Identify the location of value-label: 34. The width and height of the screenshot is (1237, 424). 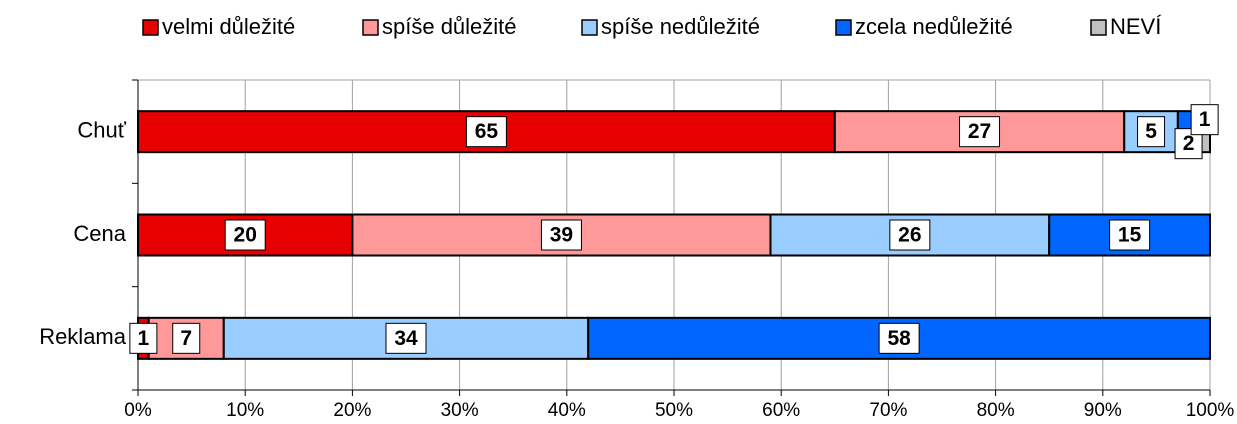
(406, 338).